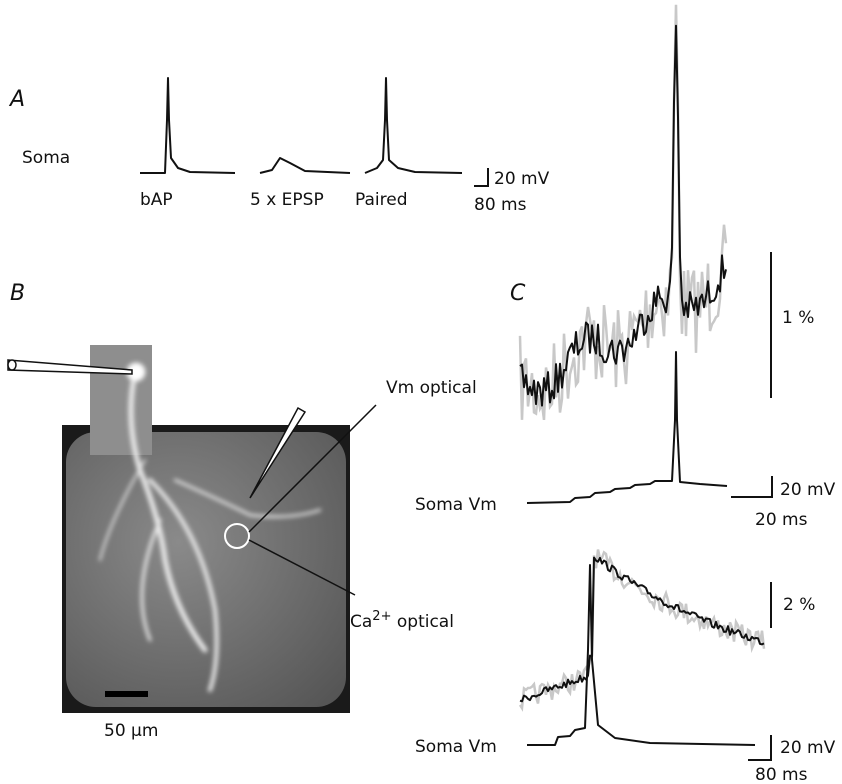 This screenshot has height=784, width=842. I want to click on scale-label: 2 %, so click(799, 605).